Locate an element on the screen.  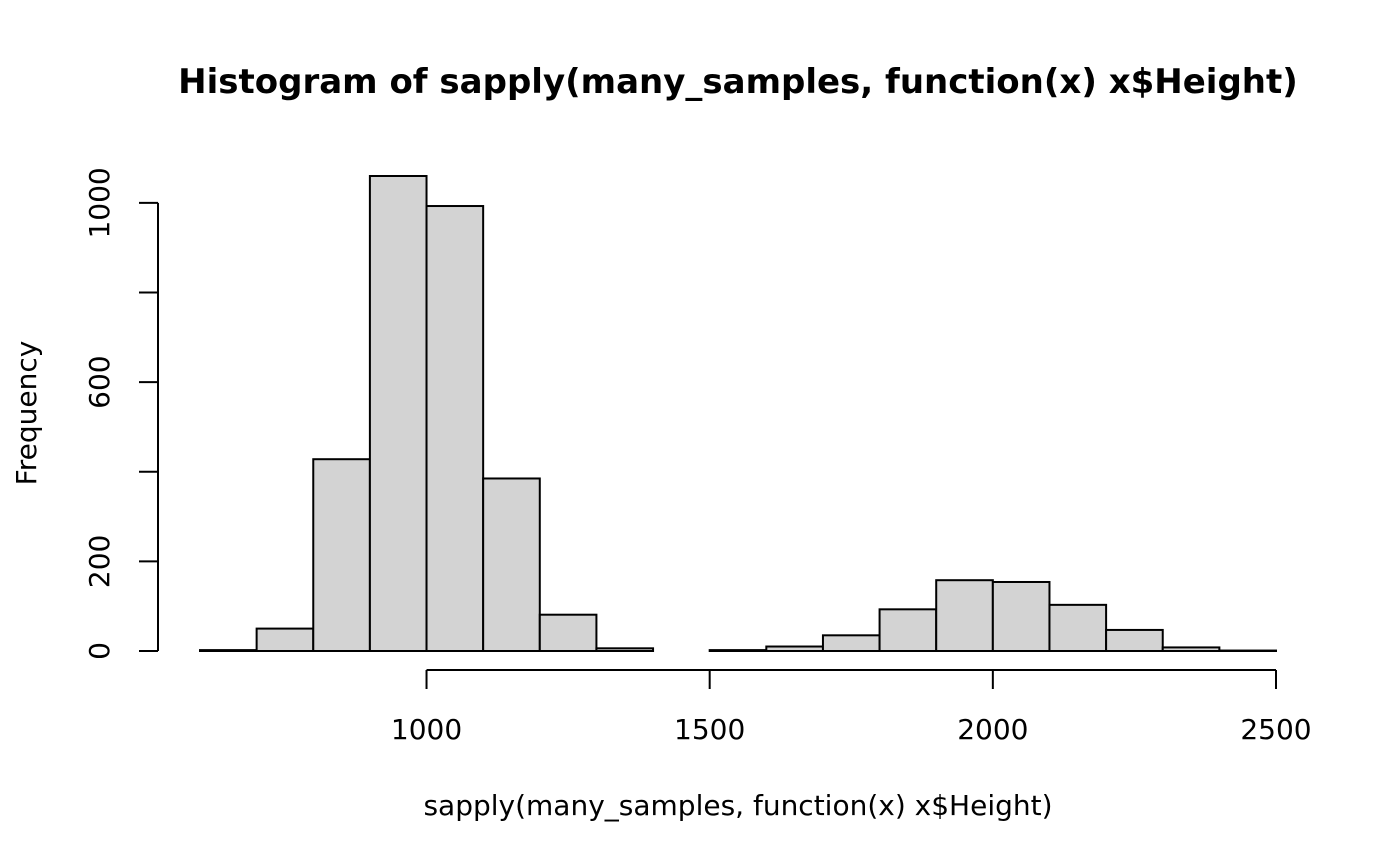
y-axis-label: Frequency is located at coordinates (26, 413).